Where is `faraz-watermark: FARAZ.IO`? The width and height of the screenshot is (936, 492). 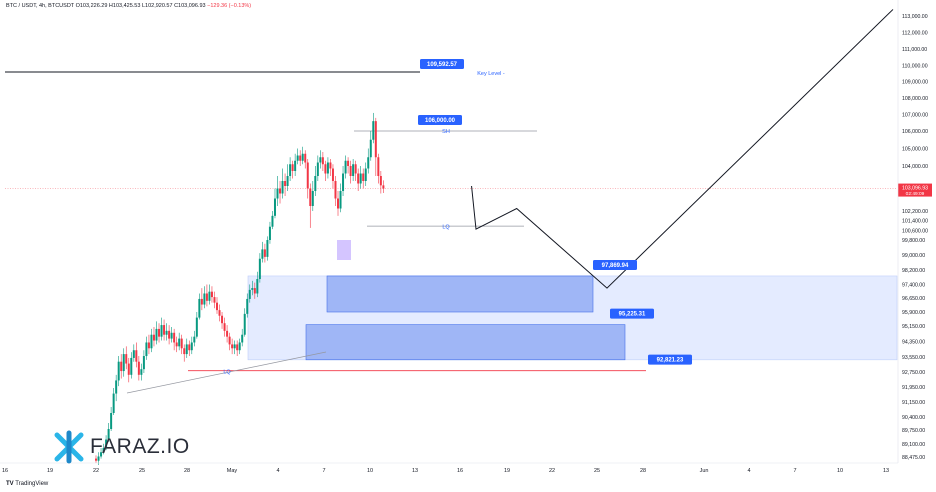 faraz-watermark: FARAZ.IO is located at coordinates (121, 447).